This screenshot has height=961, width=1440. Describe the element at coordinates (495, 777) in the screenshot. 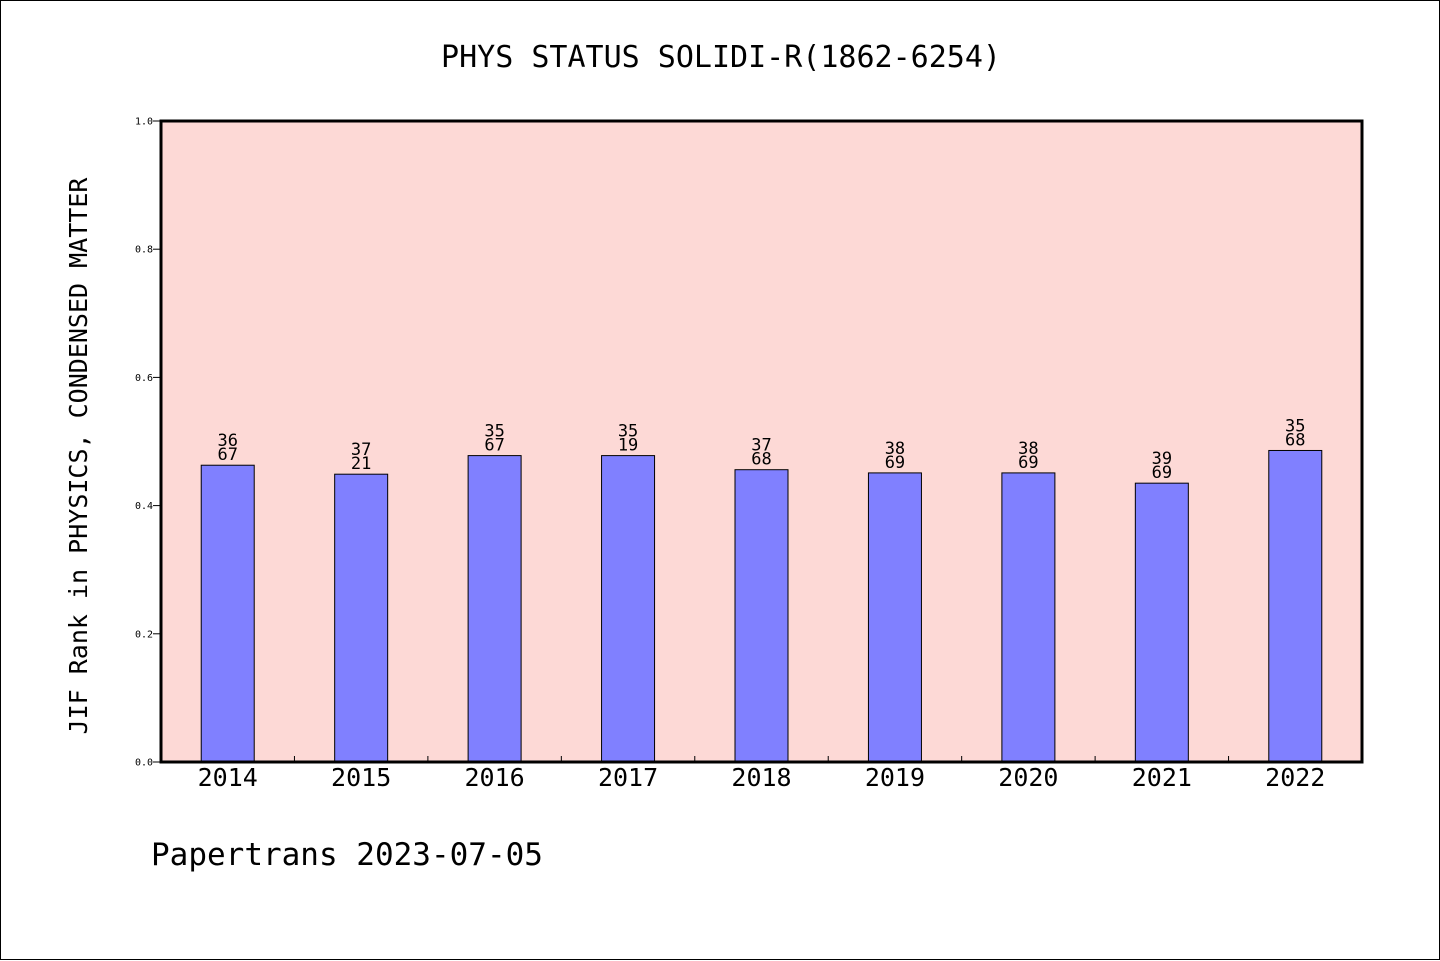

I see `x-tick-label: 2016` at that location.